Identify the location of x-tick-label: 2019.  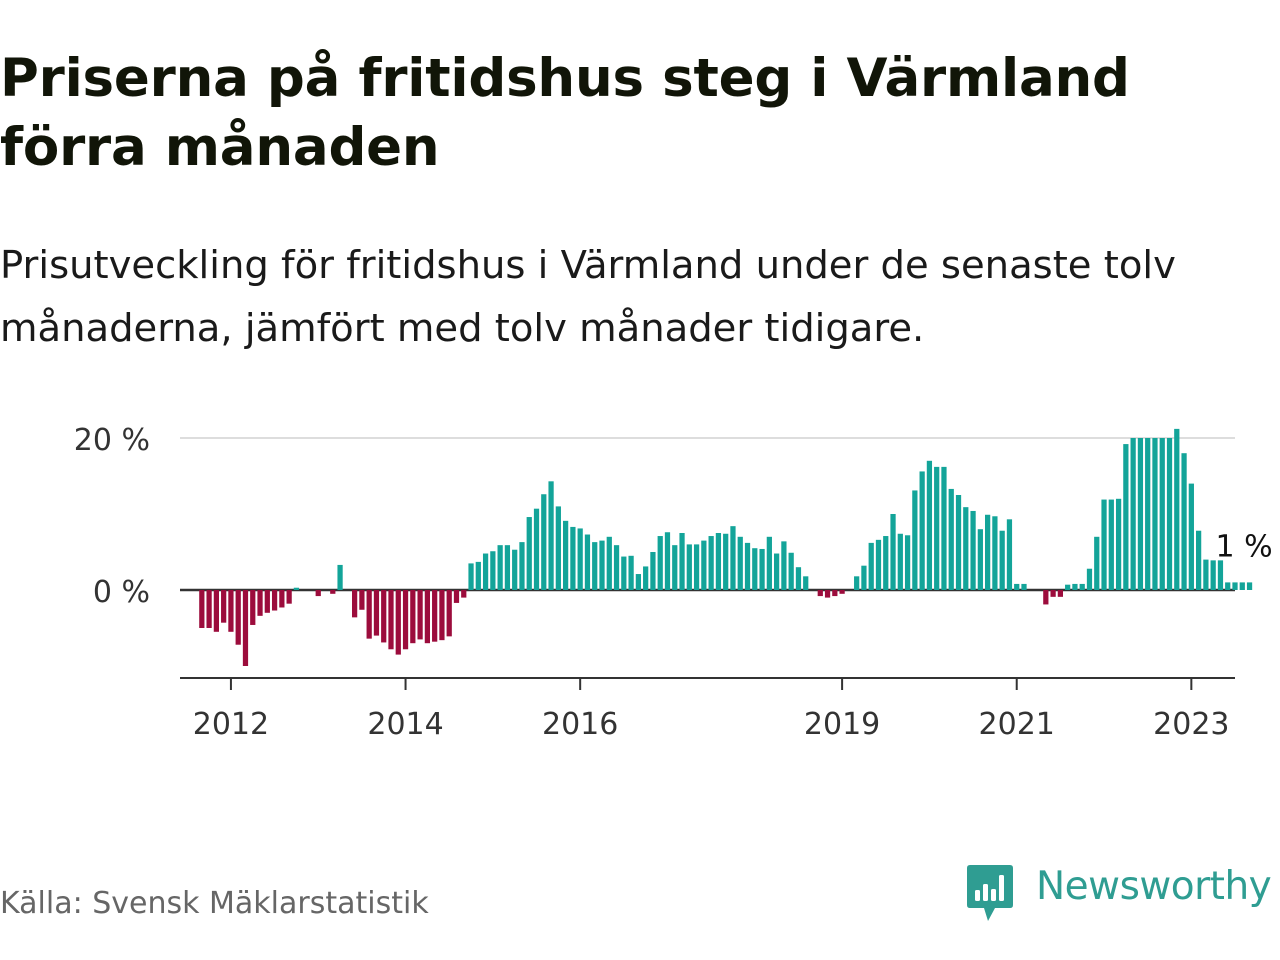
(842, 724).